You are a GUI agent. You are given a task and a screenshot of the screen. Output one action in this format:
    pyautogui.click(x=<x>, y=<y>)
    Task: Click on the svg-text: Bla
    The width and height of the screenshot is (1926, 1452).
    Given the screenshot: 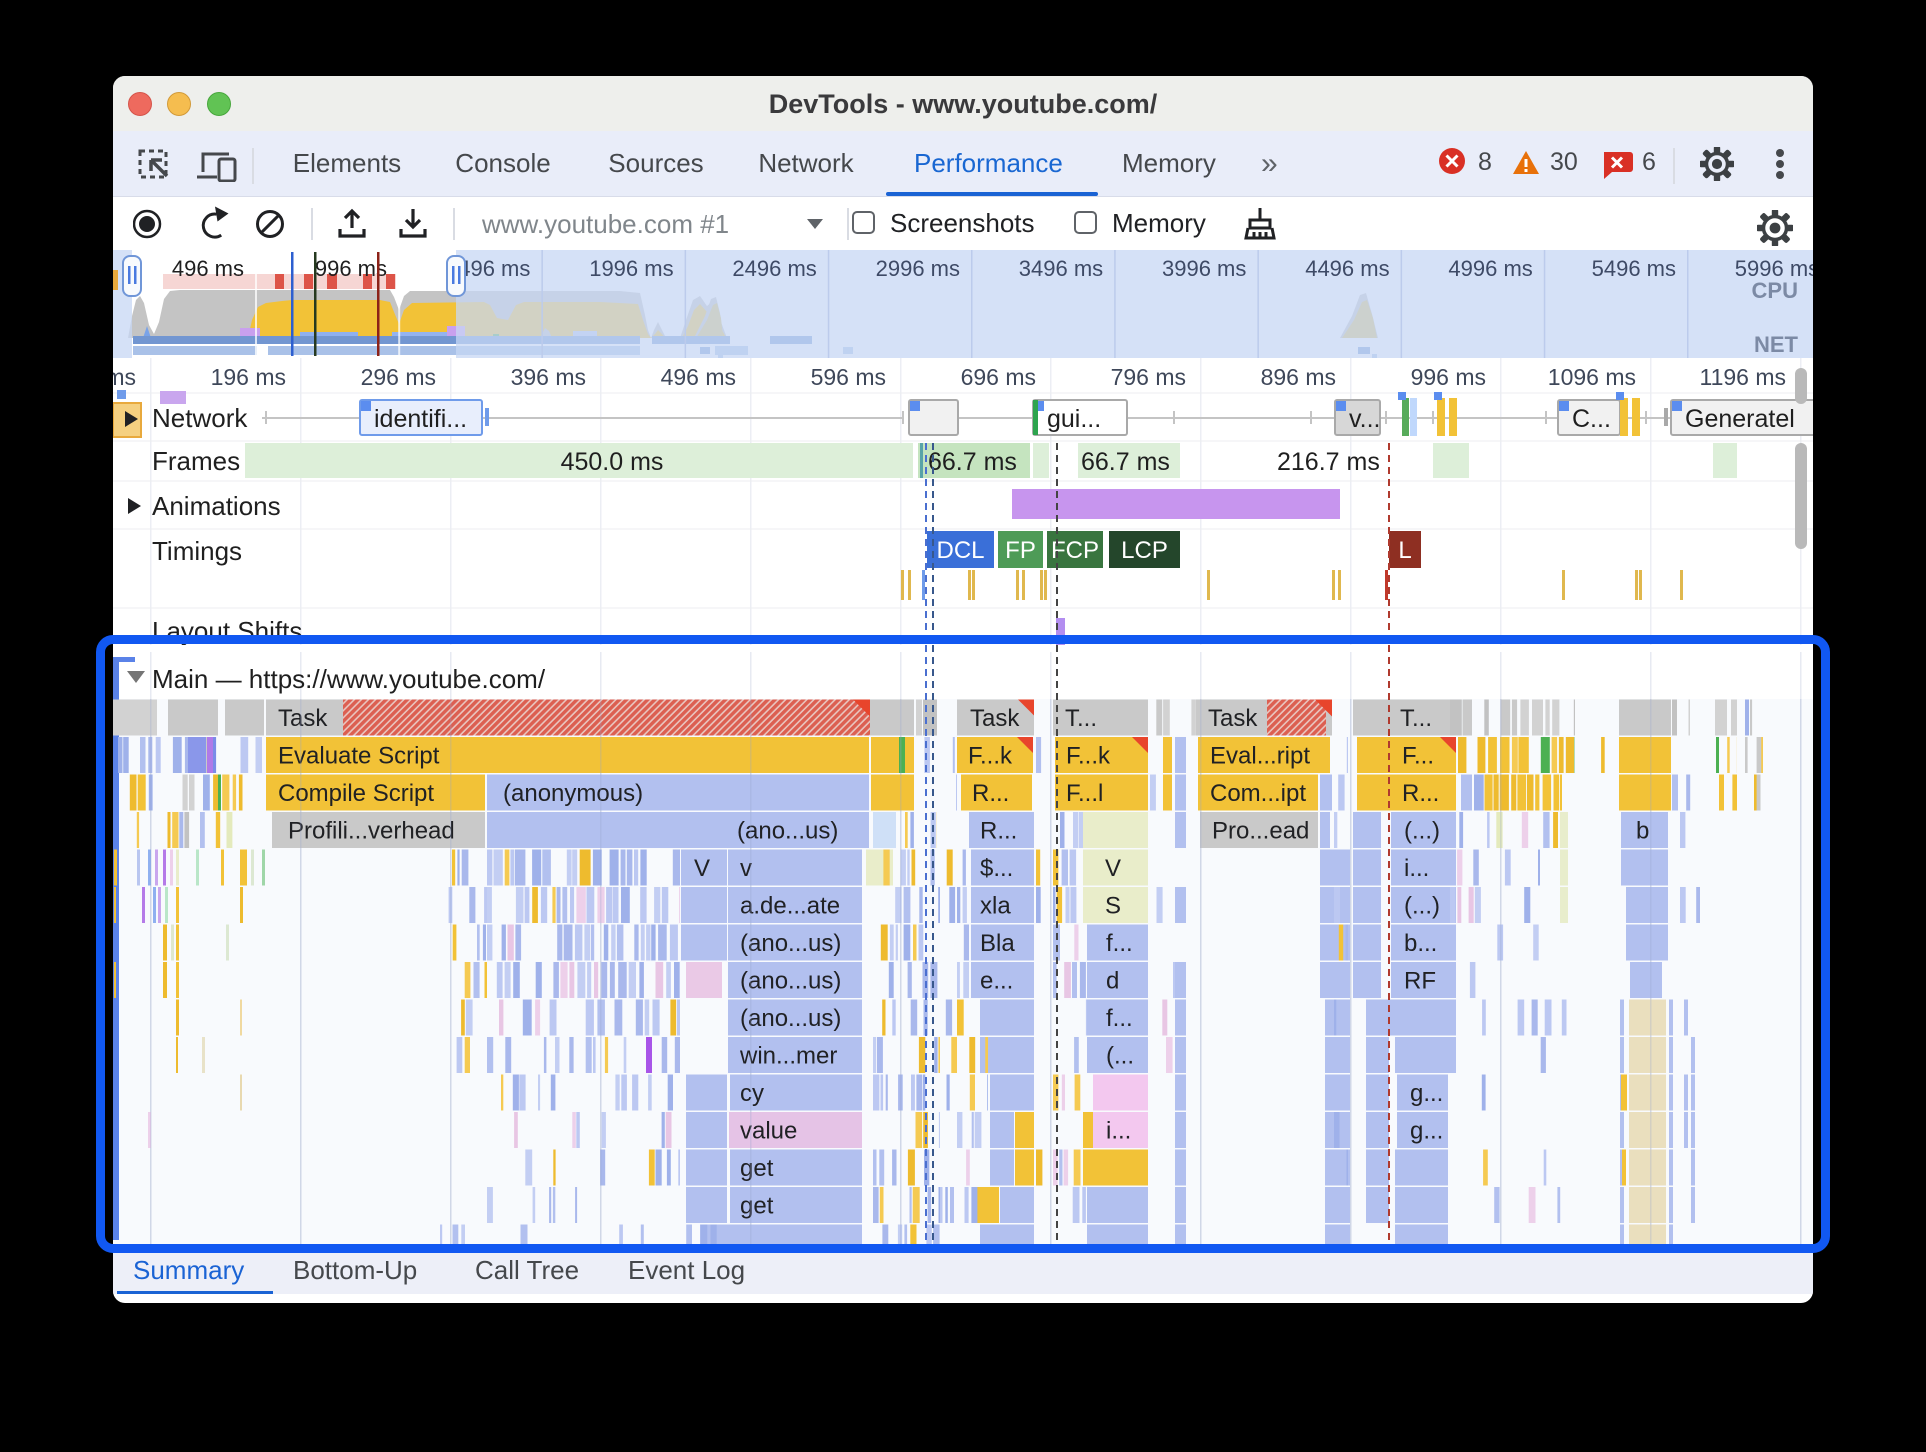 What is the action you would take?
    pyautogui.click(x=997, y=943)
    